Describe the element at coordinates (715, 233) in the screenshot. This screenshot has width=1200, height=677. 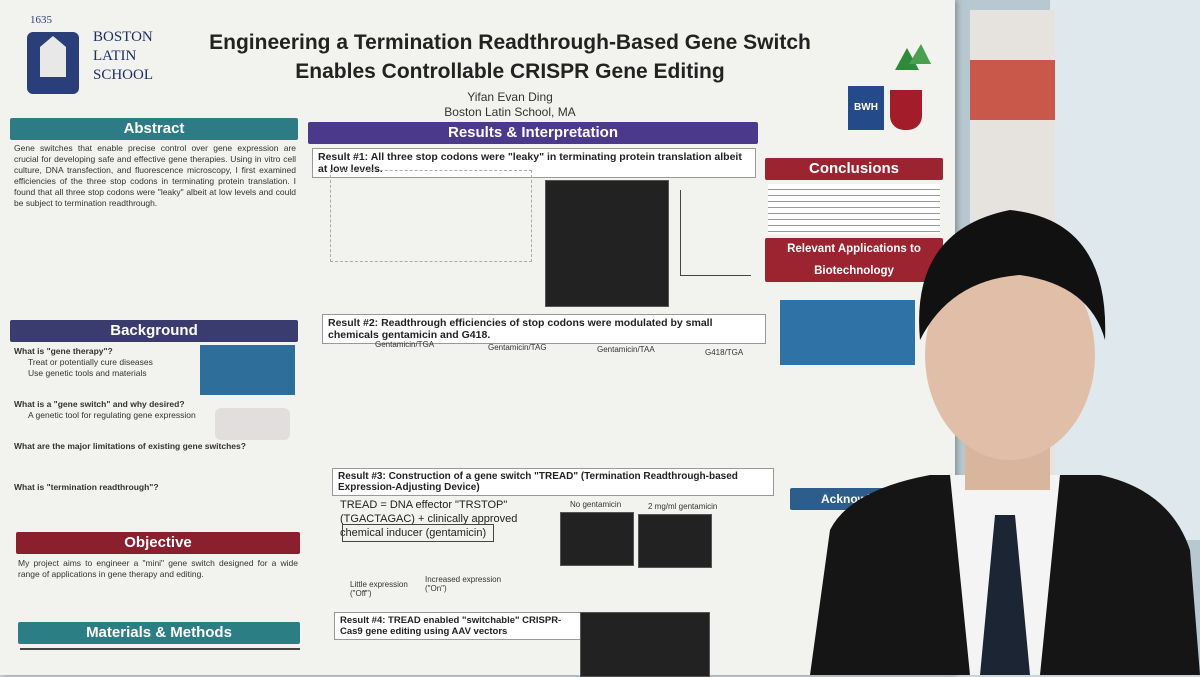
I see `chart-frame` at that location.